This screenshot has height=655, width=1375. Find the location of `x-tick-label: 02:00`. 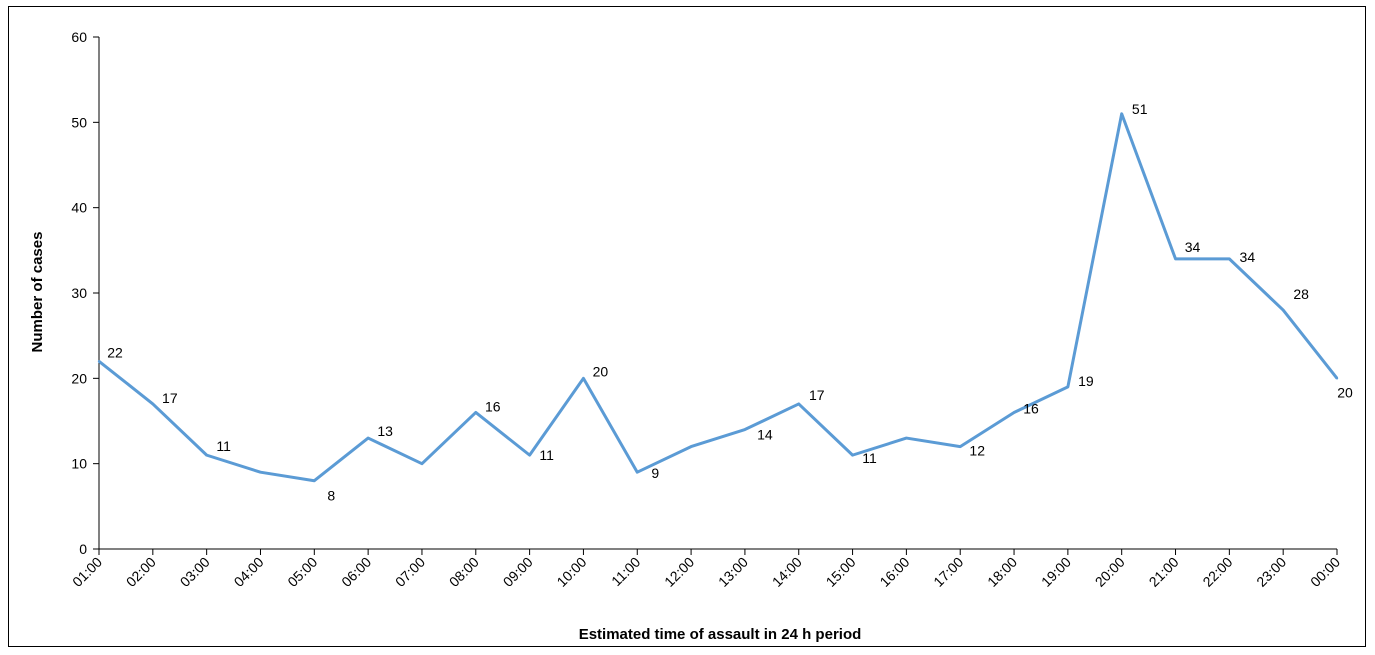

x-tick-label: 02:00 is located at coordinates (141, 572).